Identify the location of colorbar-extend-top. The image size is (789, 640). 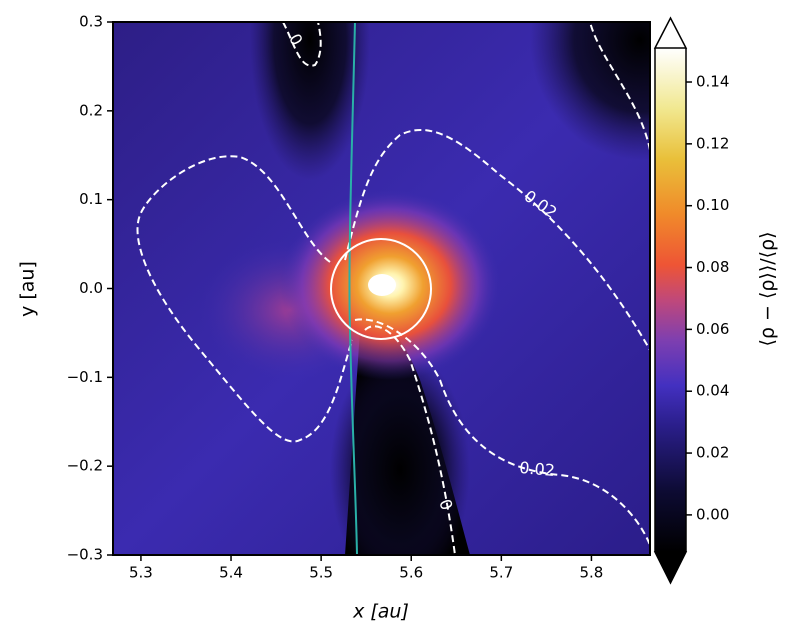
(670, 32).